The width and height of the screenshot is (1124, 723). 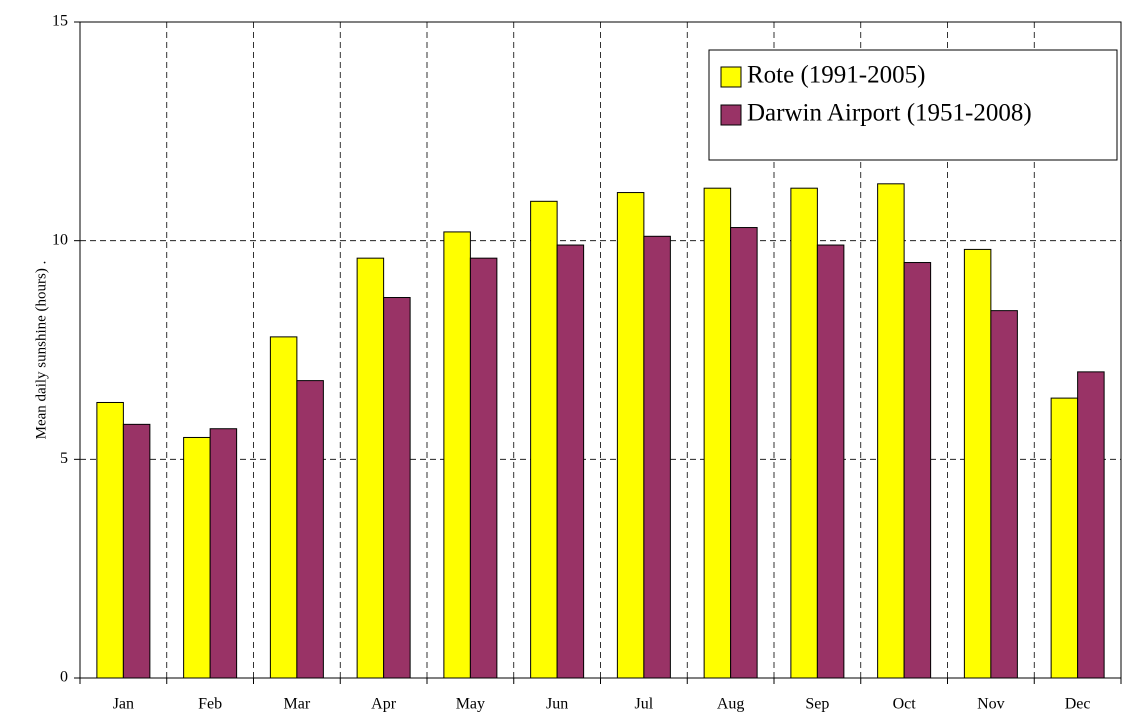 What do you see at coordinates (123, 704) in the screenshot?
I see `x-tick-label: Jan` at bounding box center [123, 704].